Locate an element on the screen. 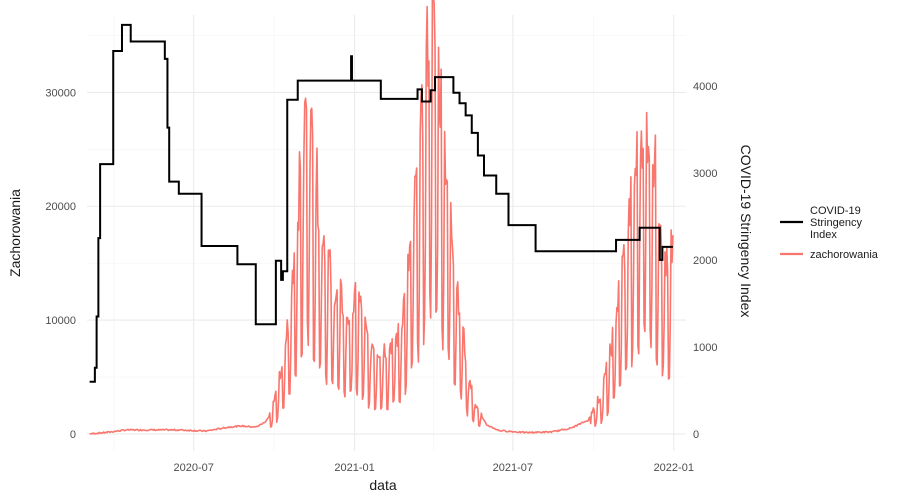 The image size is (900, 500). y-left-axis-title: Zachorowania is located at coordinates (15, 233).